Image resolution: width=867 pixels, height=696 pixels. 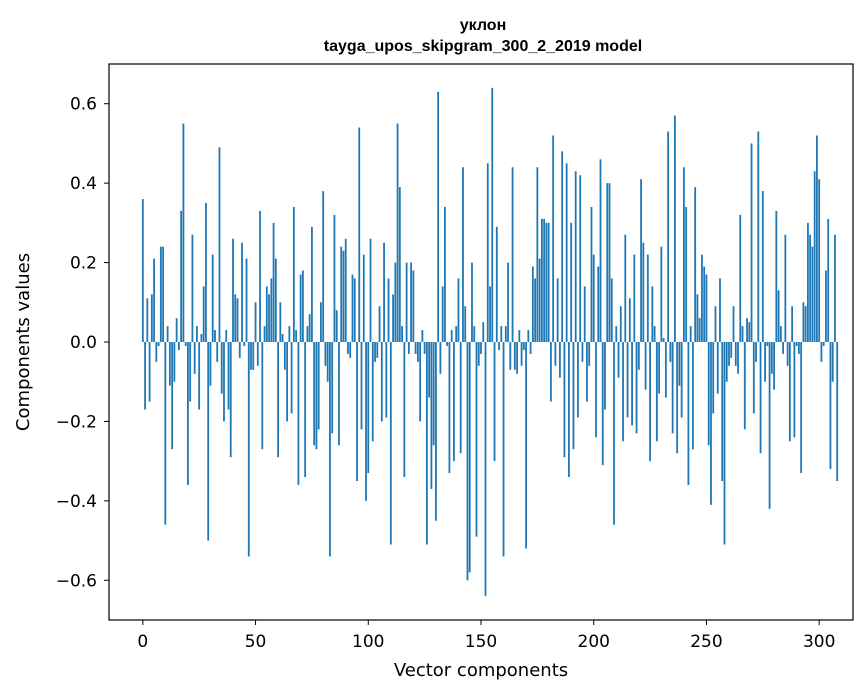 What do you see at coordinates (76, 581) in the screenshot?
I see `y-tick-label: −0.6` at bounding box center [76, 581].